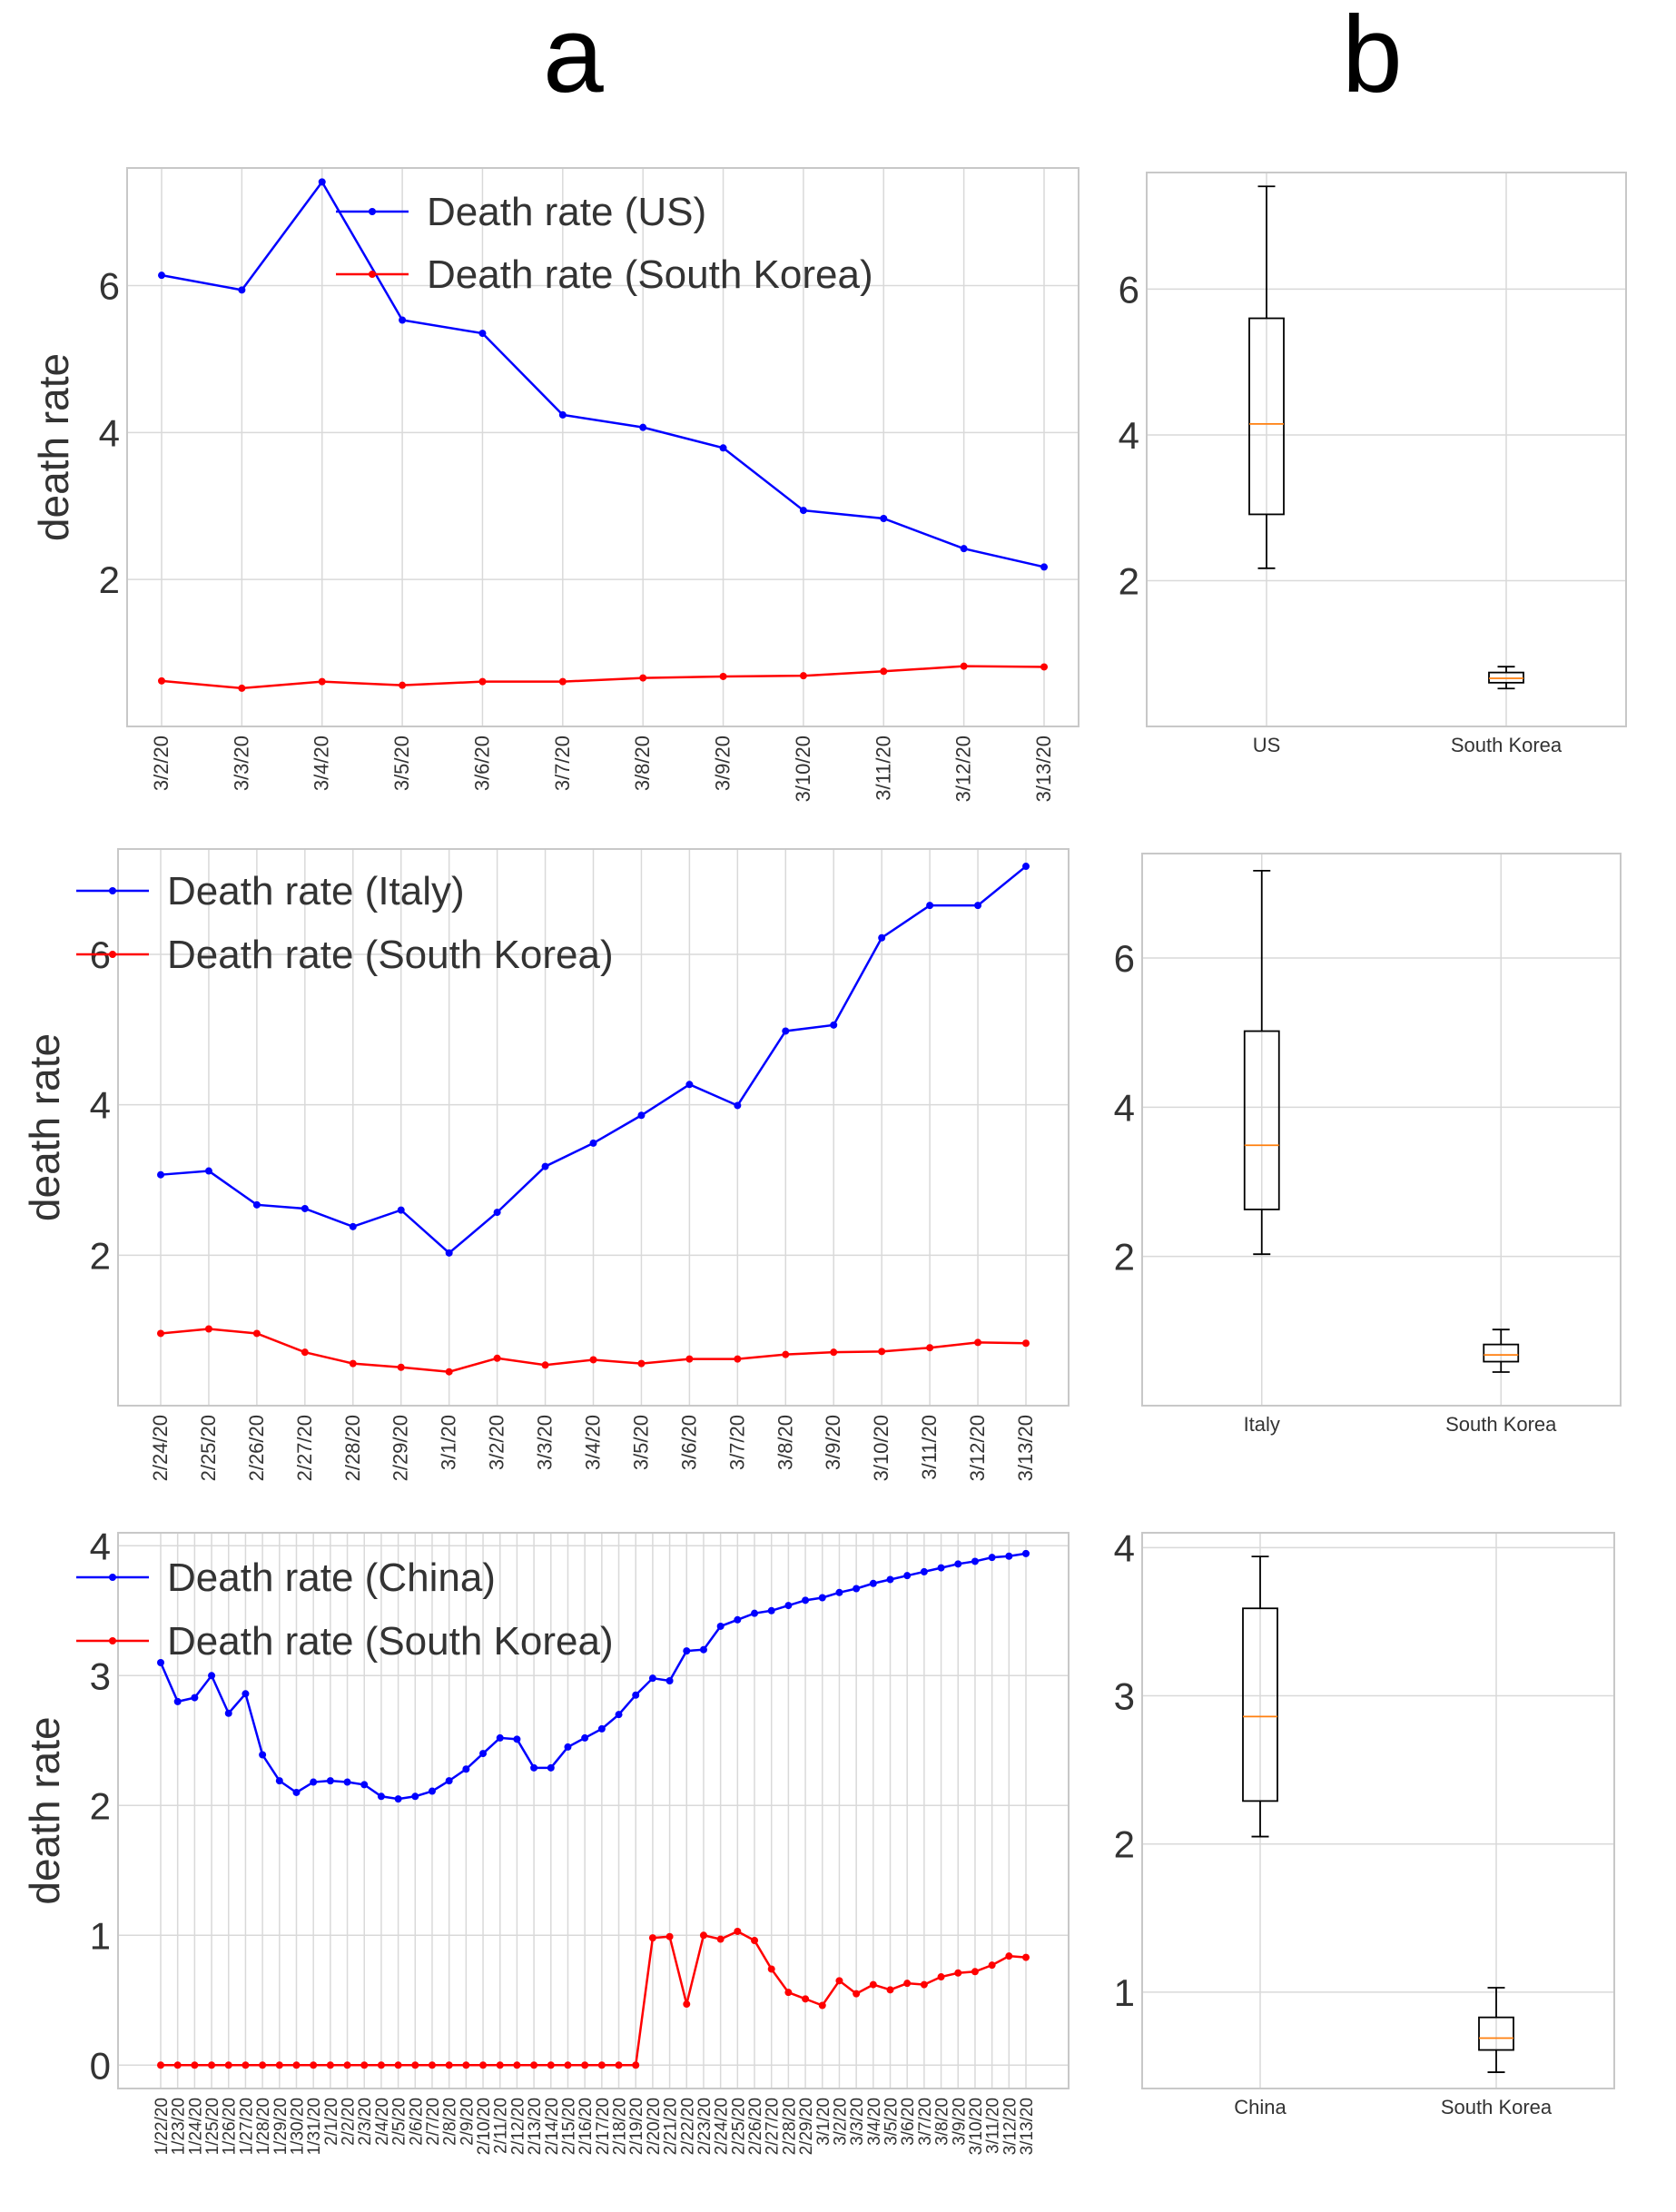  I want to click on y-axis-label: death rate, so click(44, 1810).